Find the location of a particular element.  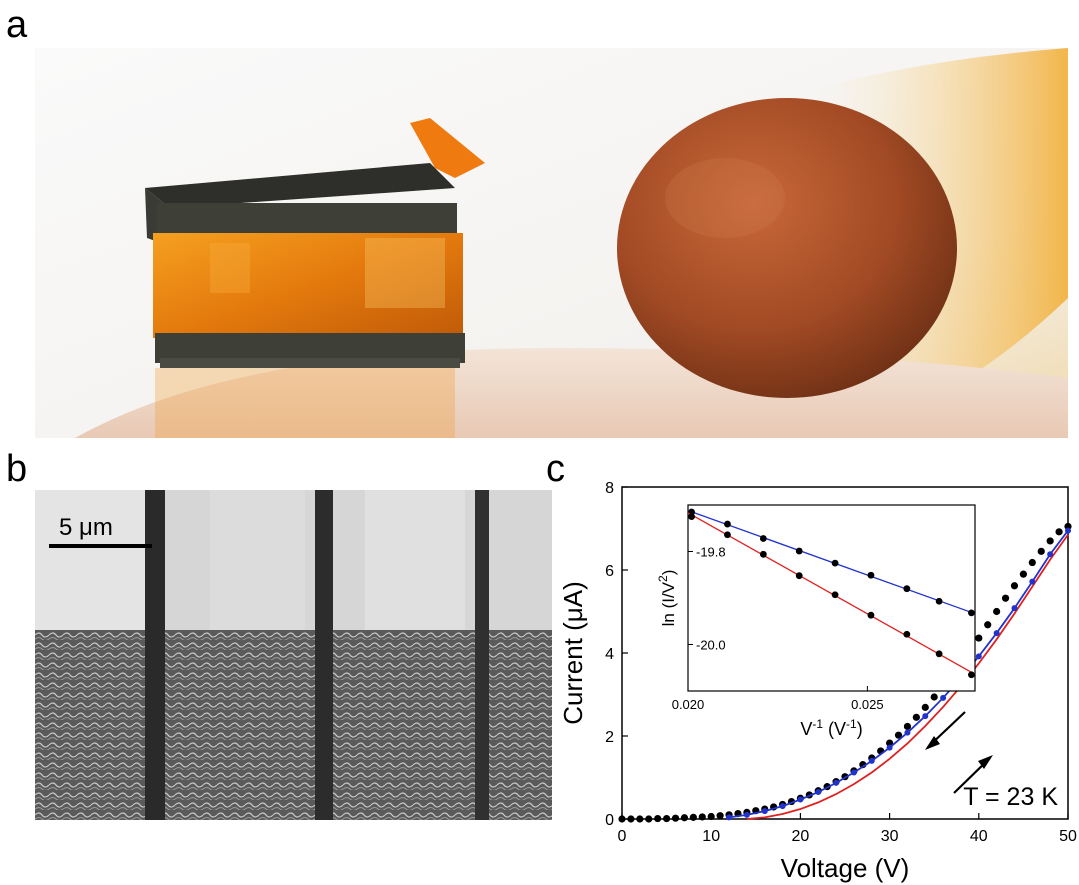

y-tick-label: 0 is located at coordinates (609, 820).